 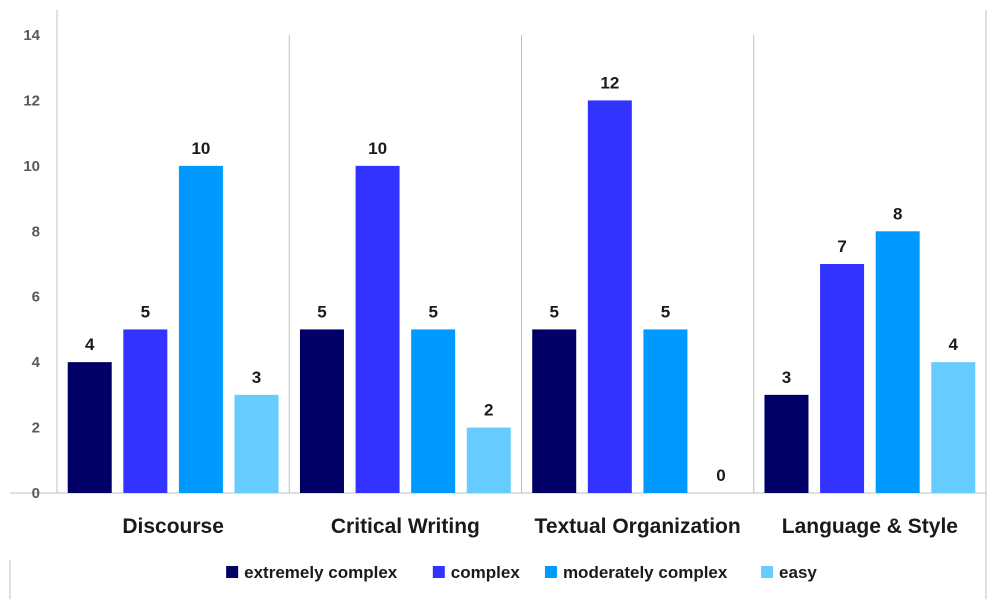 I want to click on y-tick-label: 0, so click(x=36, y=493).